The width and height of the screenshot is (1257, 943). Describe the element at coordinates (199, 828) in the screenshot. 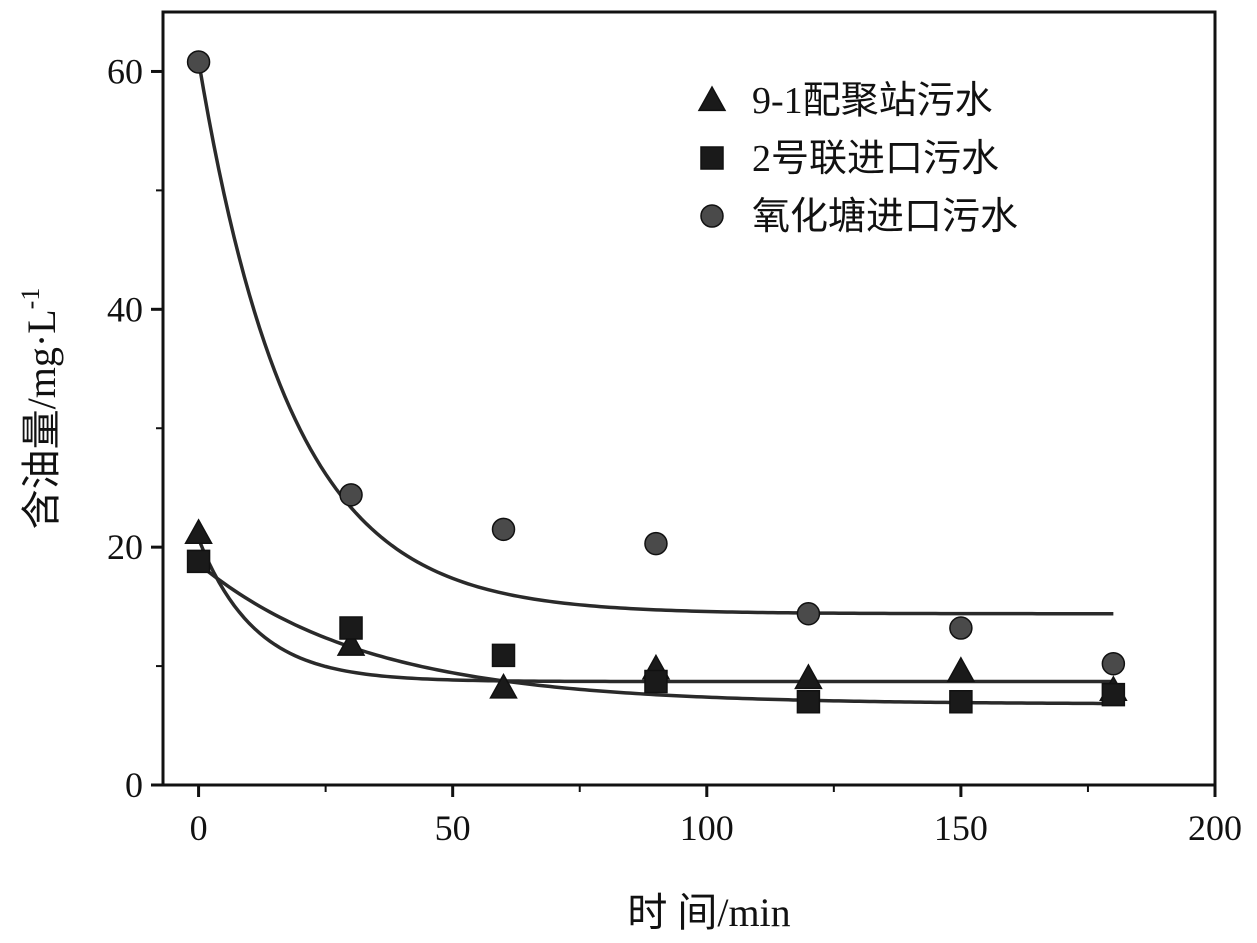

I see `x-tick-label: 0` at that location.